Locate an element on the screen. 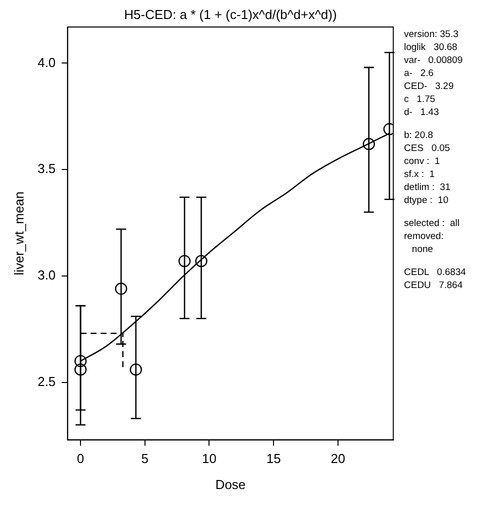 The image size is (503, 505). text: selected : all removed: none is located at coordinates (432, 236).